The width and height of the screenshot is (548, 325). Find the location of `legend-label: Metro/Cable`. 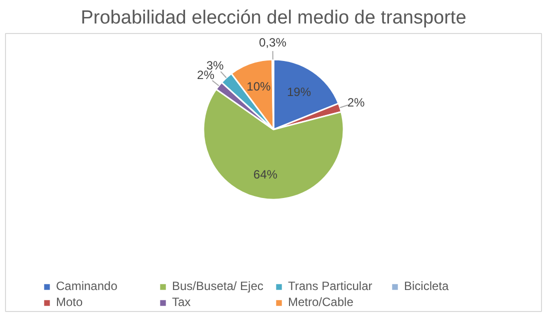

legend-label: Metro/Cable is located at coordinates (321, 302).